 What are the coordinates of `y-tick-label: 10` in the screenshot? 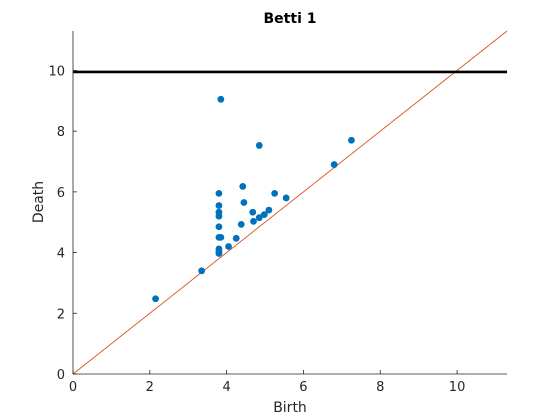 It's located at (56, 71).